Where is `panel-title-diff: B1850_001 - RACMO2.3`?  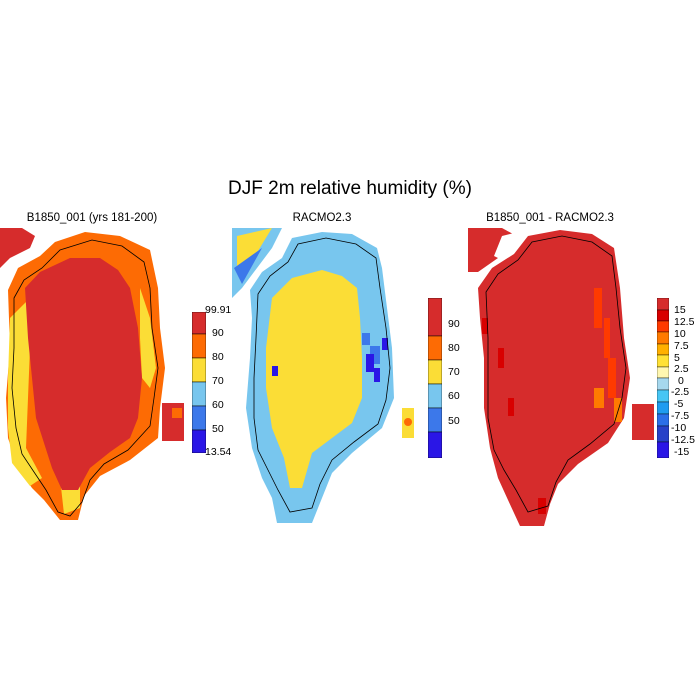 panel-title-diff: B1850_001 - RACMO2.3 is located at coordinates (550, 218).